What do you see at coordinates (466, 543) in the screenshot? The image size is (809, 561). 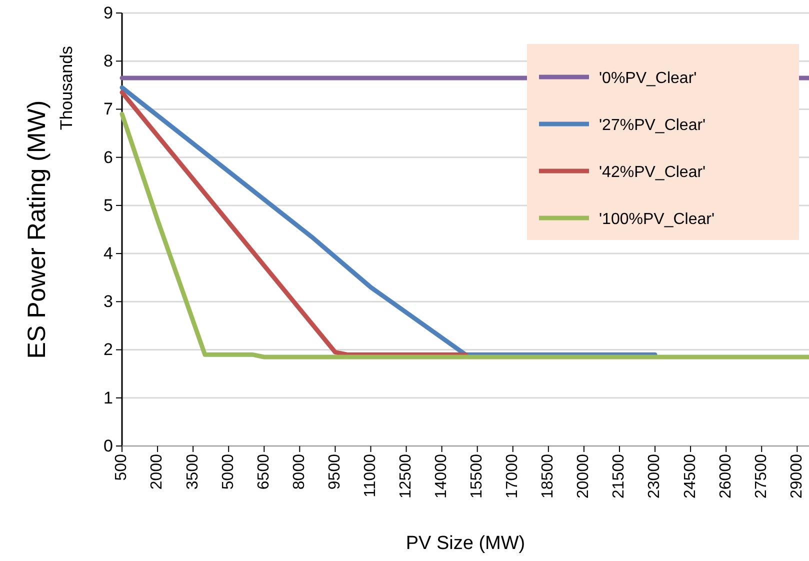 I see `x-axis-title: PV Size (MW)` at bounding box center [466, 543].